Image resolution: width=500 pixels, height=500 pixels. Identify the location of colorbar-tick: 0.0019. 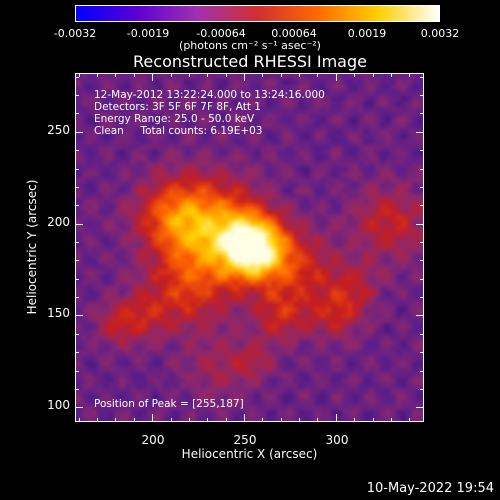
(367, 33).